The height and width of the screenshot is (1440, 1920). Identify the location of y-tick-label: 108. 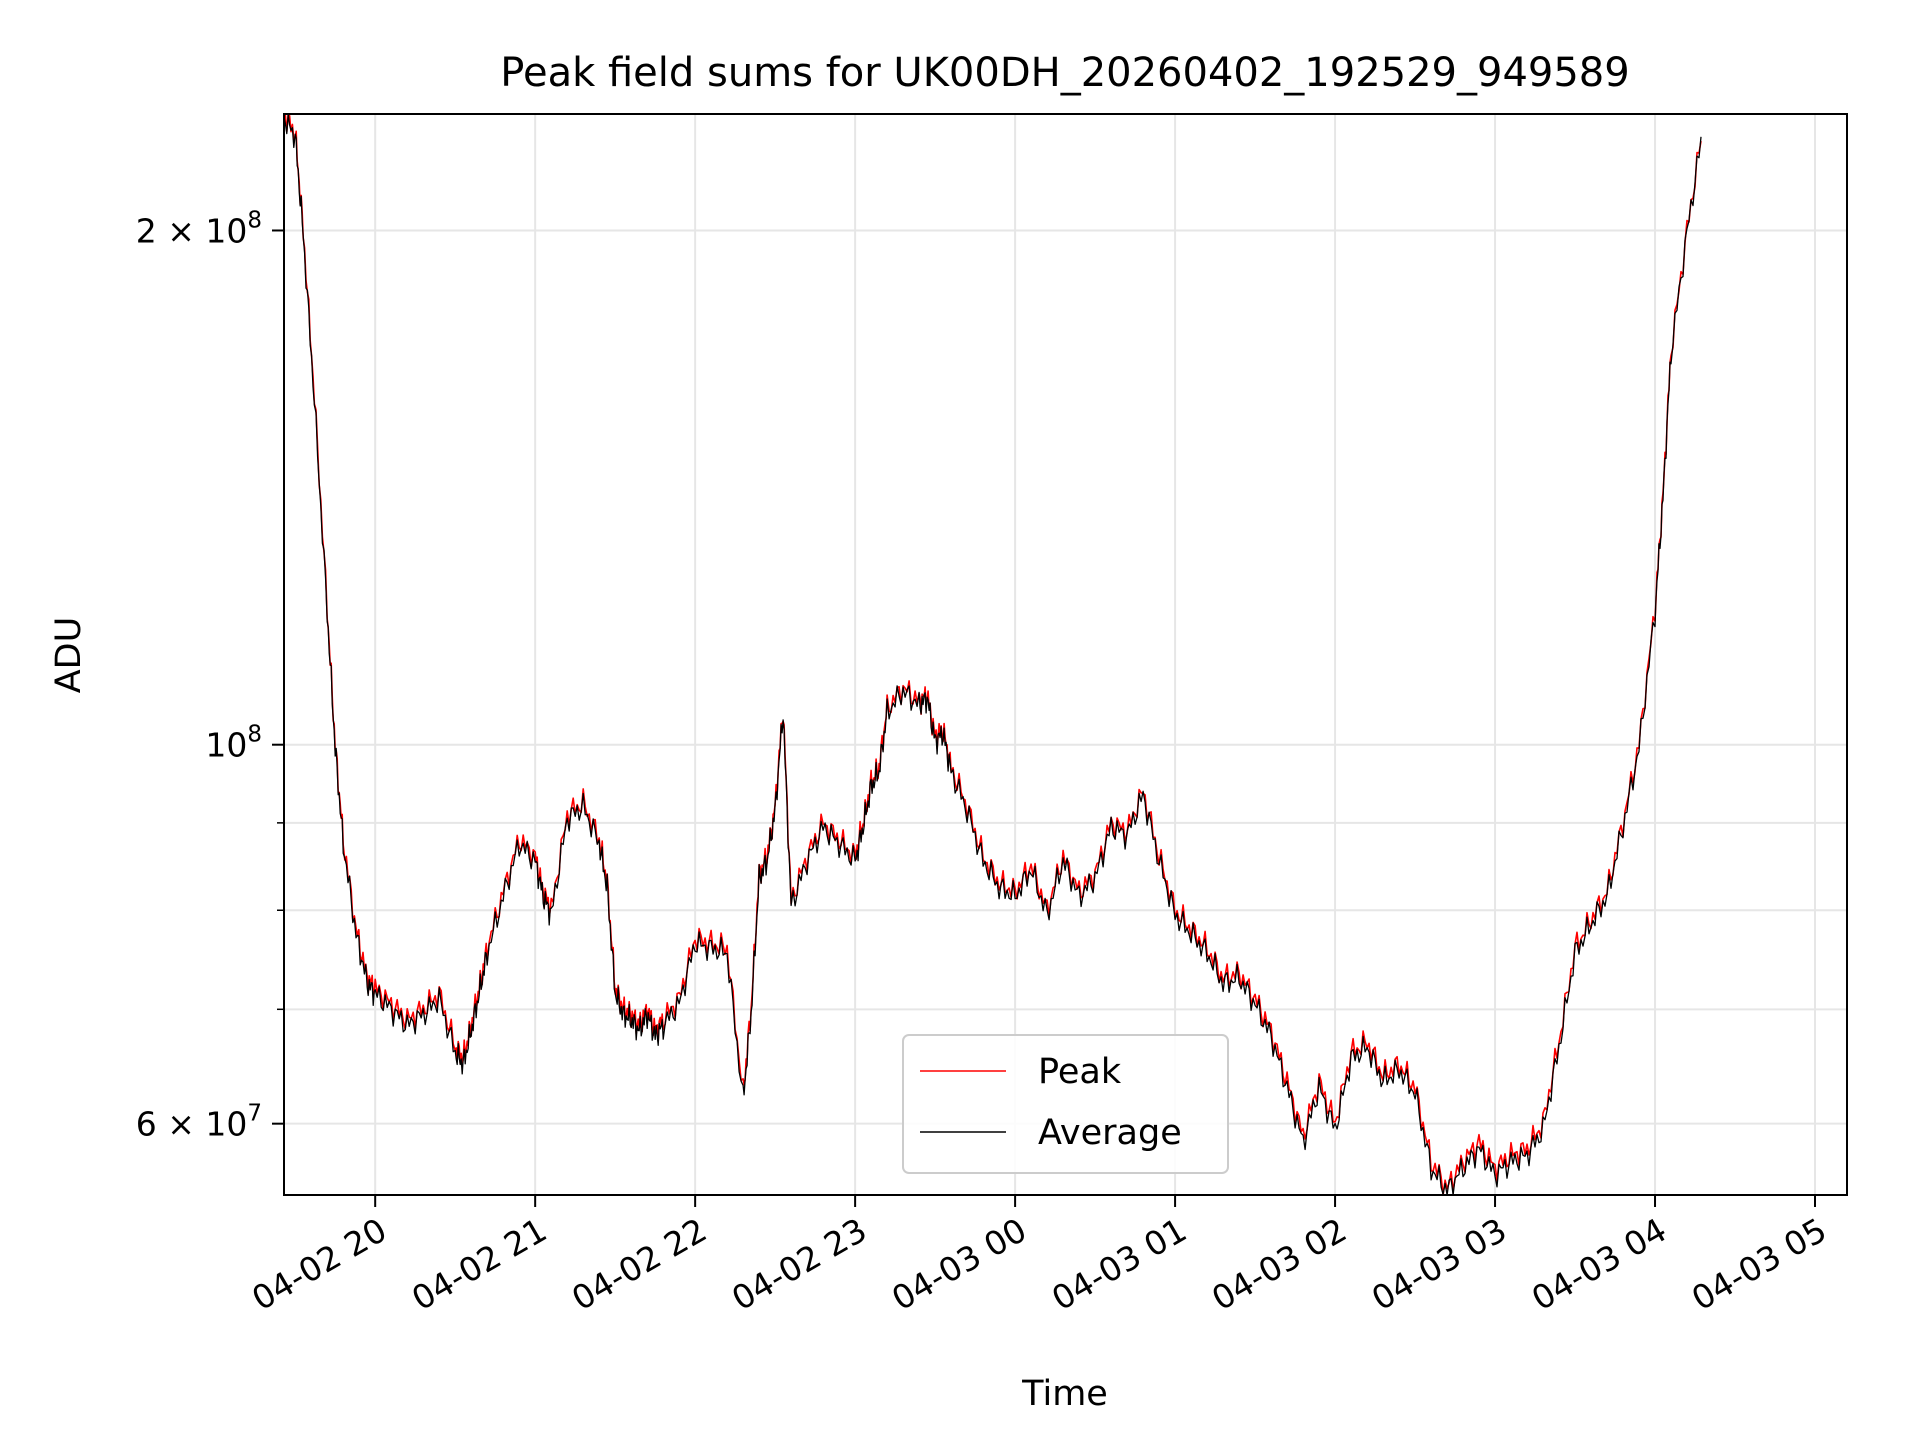
(233, 743).